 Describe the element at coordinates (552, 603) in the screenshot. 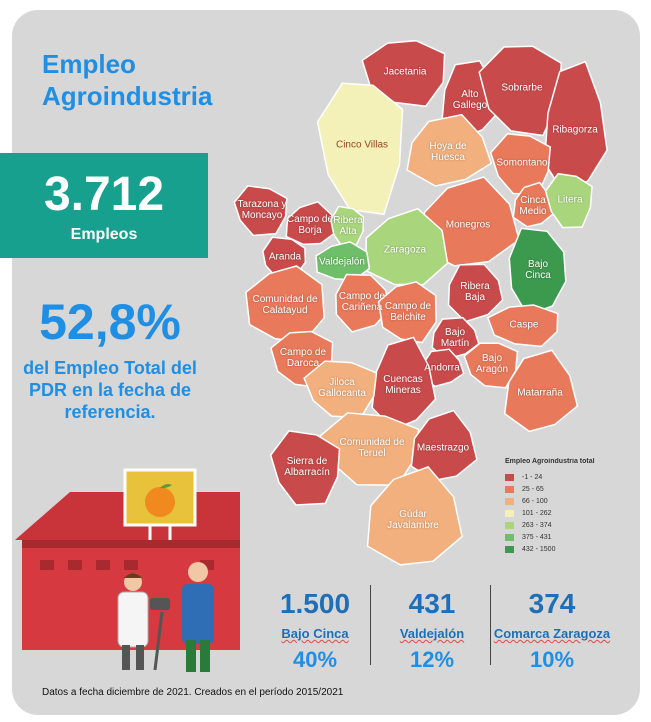

I see `highlight-value: 374` at that location.